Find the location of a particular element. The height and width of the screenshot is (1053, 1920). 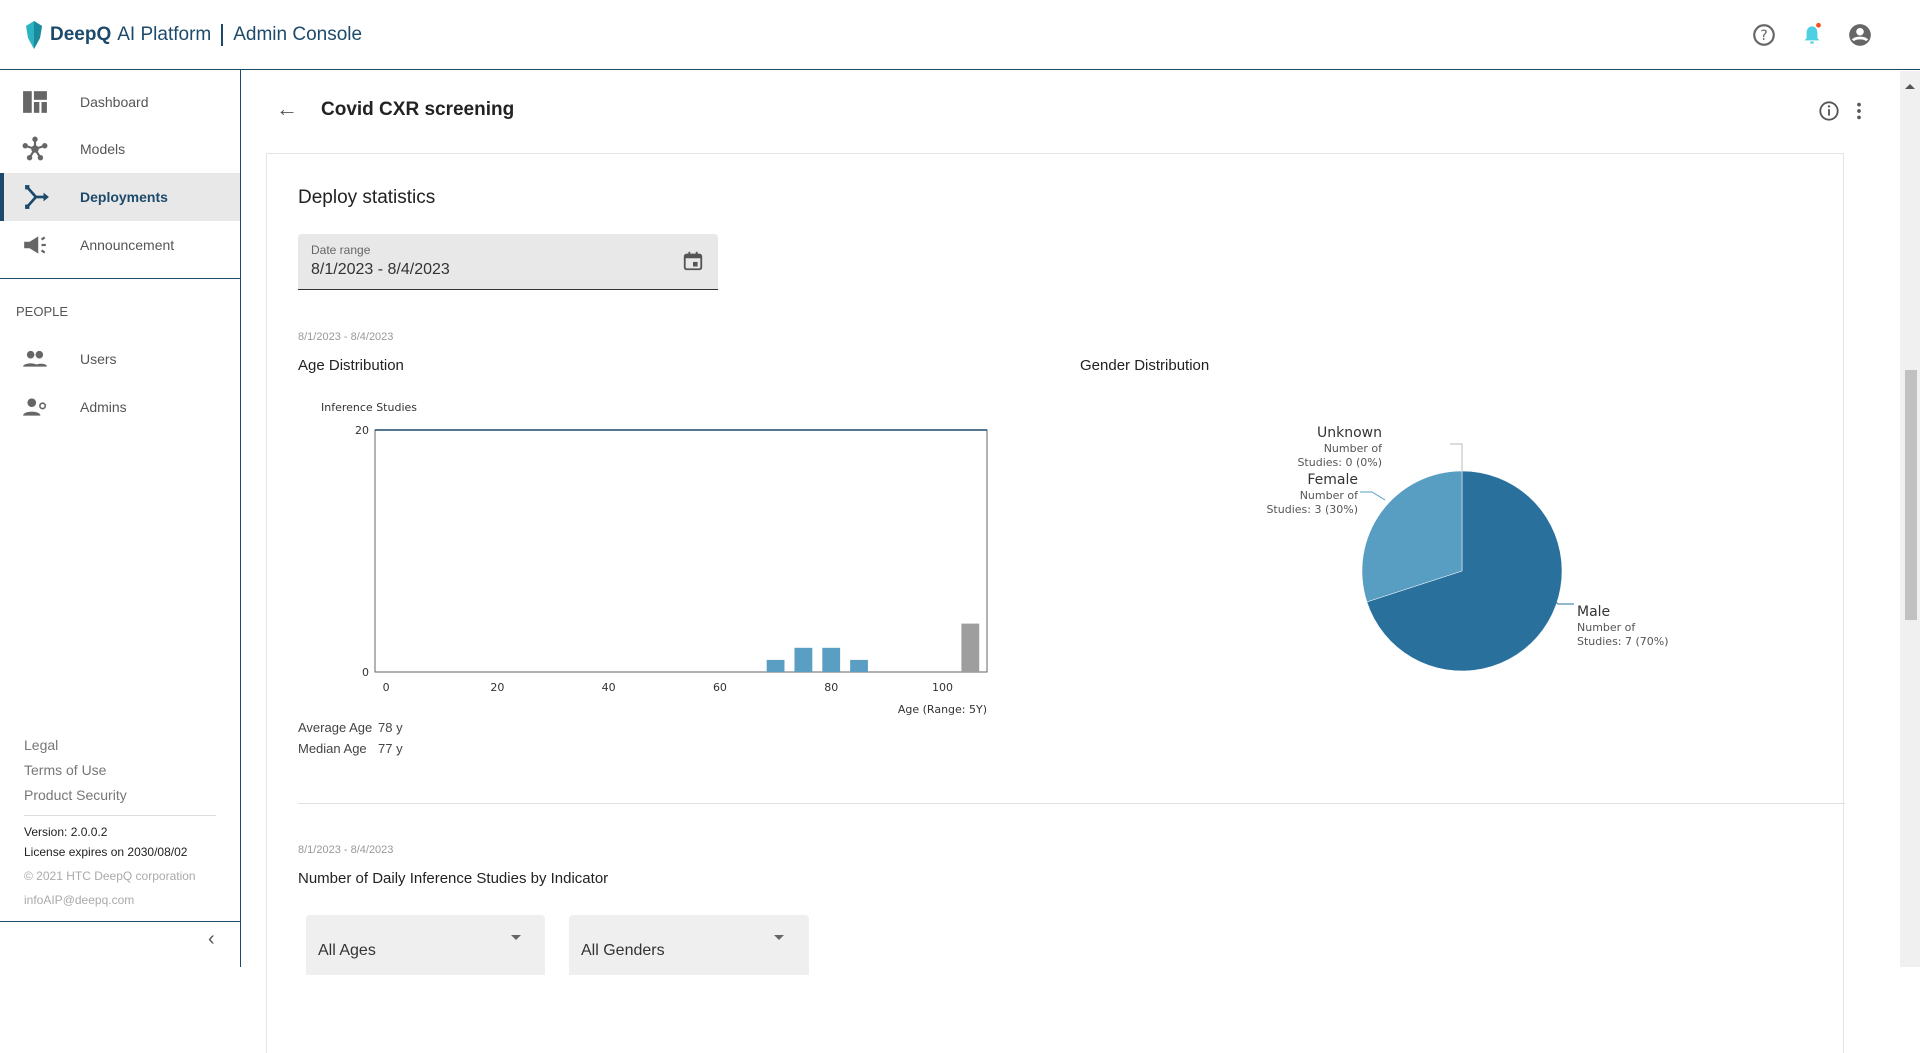

copyright-text: © 2021 HTC DeepQ corporation is located at coordinates (110, 876).